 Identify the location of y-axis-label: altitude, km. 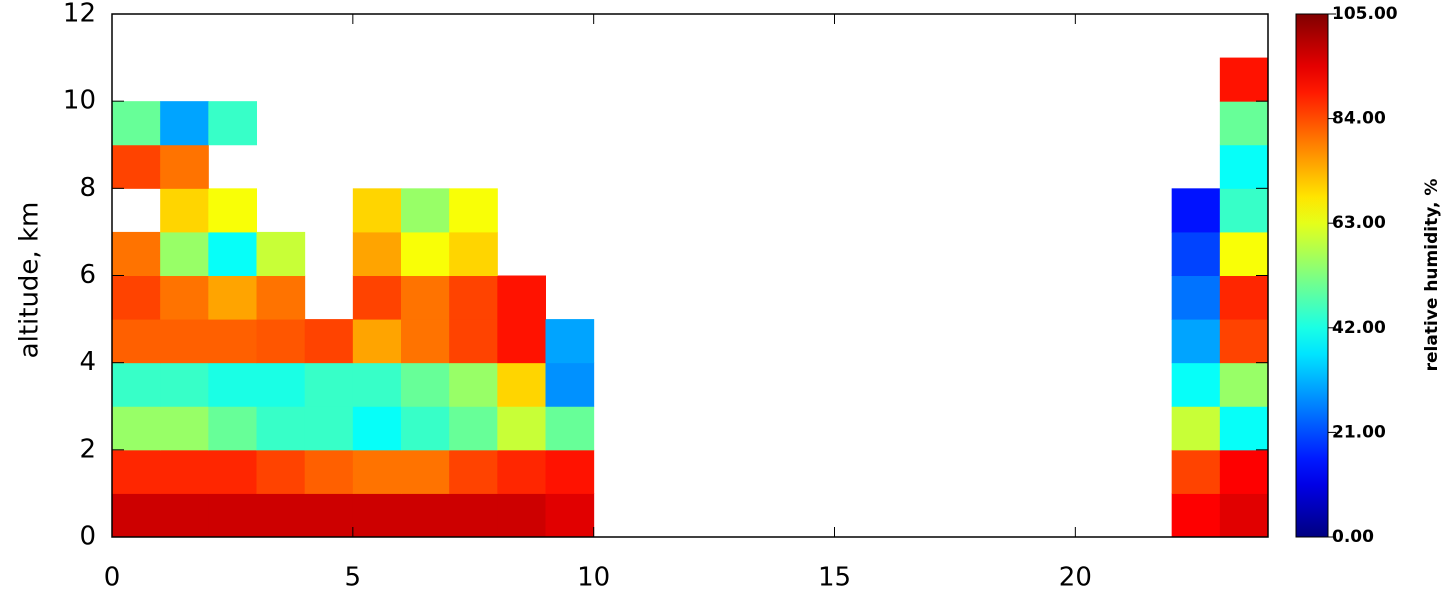
(30, 280).